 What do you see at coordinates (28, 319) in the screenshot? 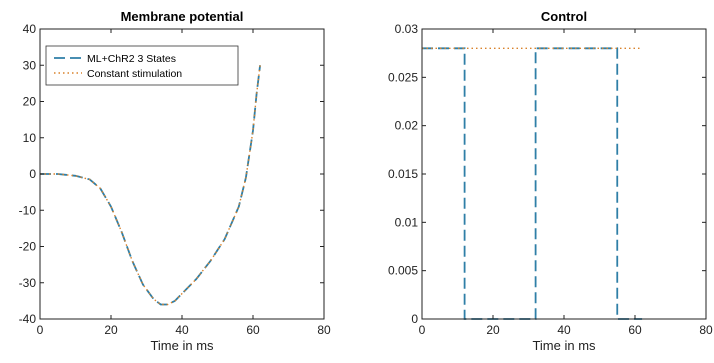
I see `y-tick-label: -40` at bounding box center [28, 319].